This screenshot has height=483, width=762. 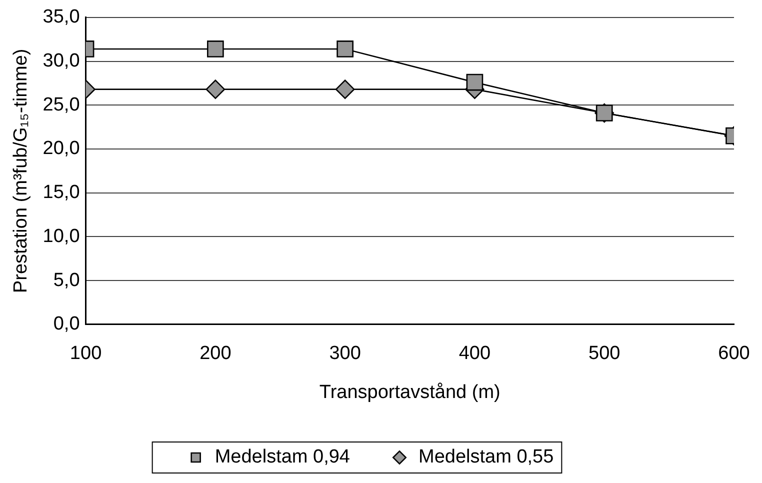 What do you see at coordinates (61, 105) in the screenshot?
I see `y-tick-label: 25,0` at bounding box center [61, 105].